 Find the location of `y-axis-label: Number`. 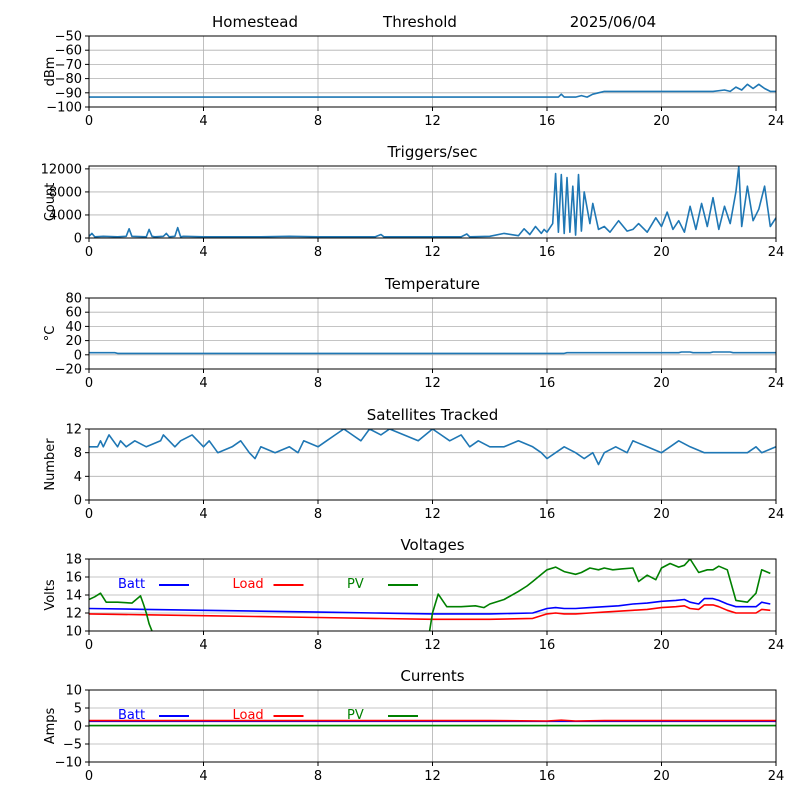

y-axis-label: Number is located at coordinates (50, 464).